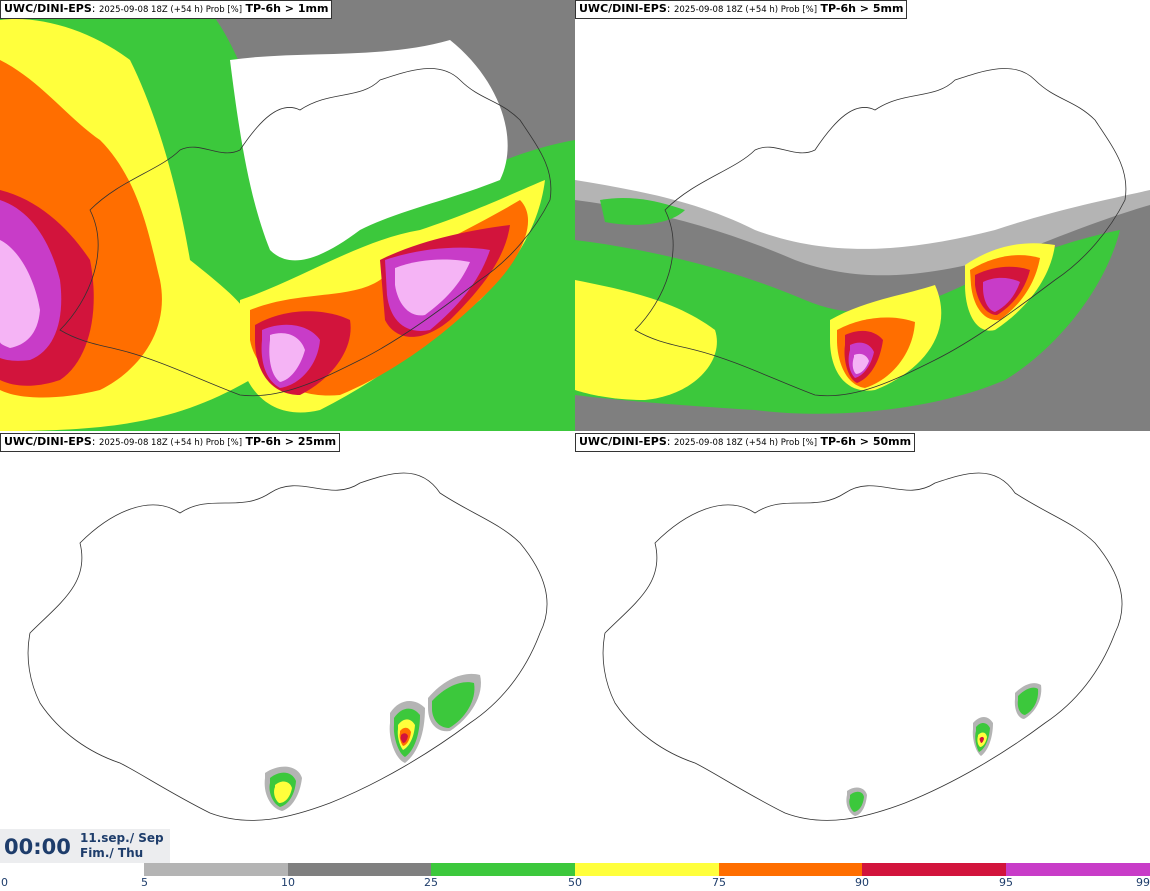 The width and height of the screenshot is (1150, 891). I want to click on prob-field-99-east, so click(432, 287).